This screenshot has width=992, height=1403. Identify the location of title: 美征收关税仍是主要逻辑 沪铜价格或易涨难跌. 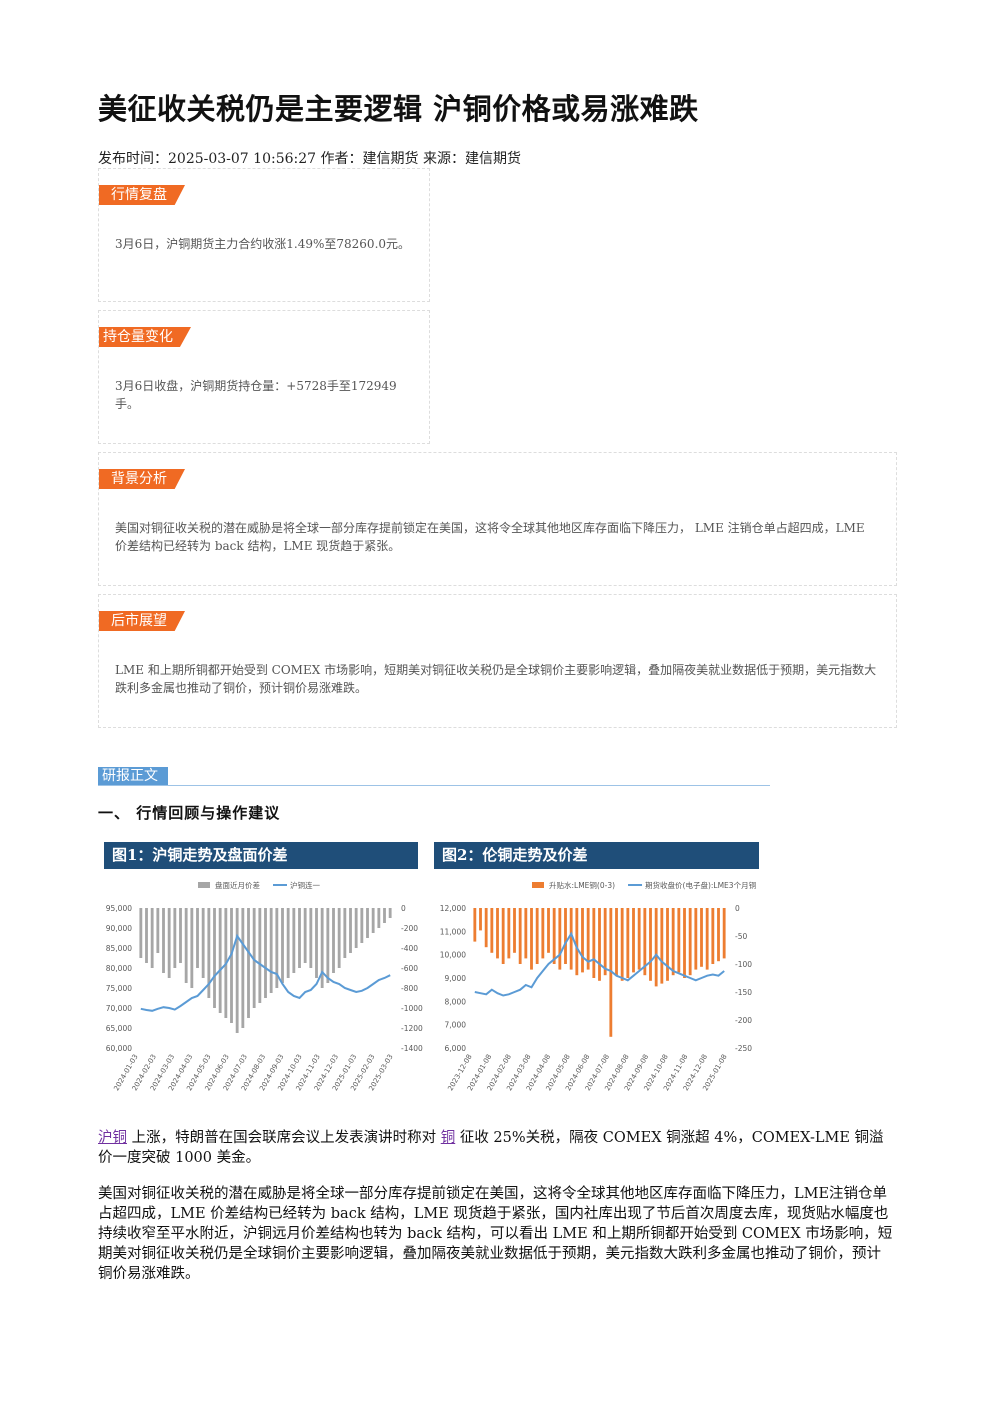
(398, 109).